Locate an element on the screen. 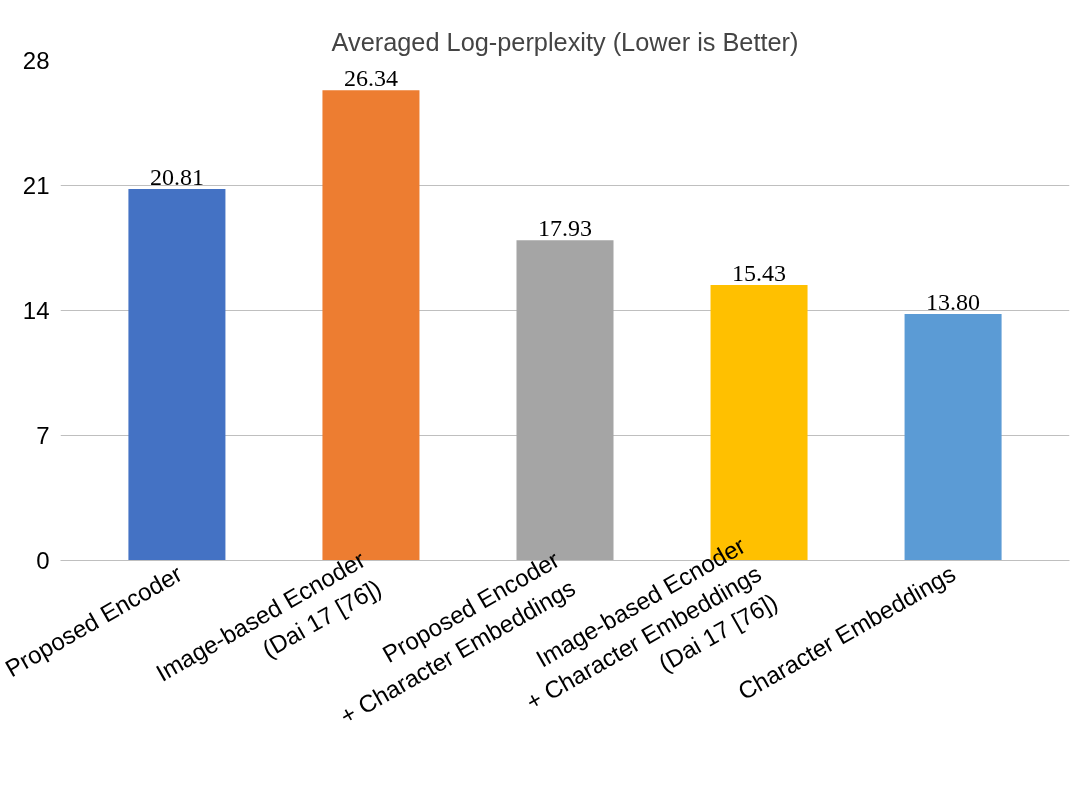 Image resolution: width=1089 pixels, height=790 pixels. y-tick-label: 28 is located at coordinates (36, 60).